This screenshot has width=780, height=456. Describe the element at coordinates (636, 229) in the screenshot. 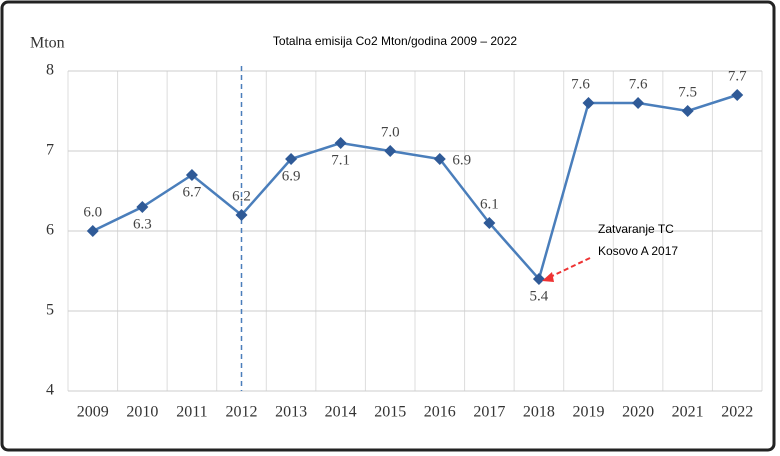

I see `annotation-text: Zatvaranje TC` at that location.